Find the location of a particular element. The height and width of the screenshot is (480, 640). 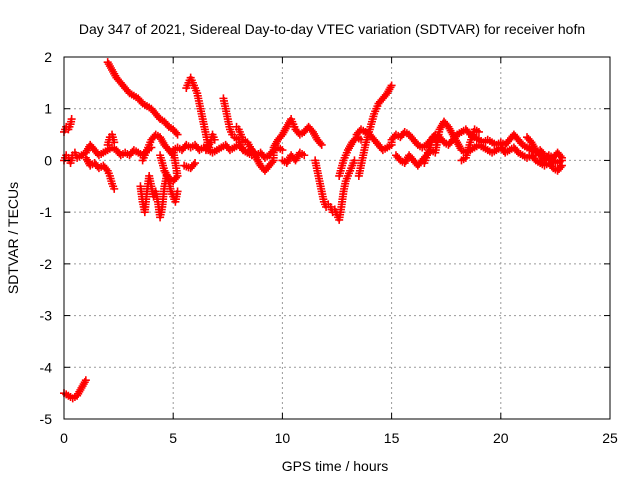

x-tick-label: 15 is located at coordinates (392, 438).